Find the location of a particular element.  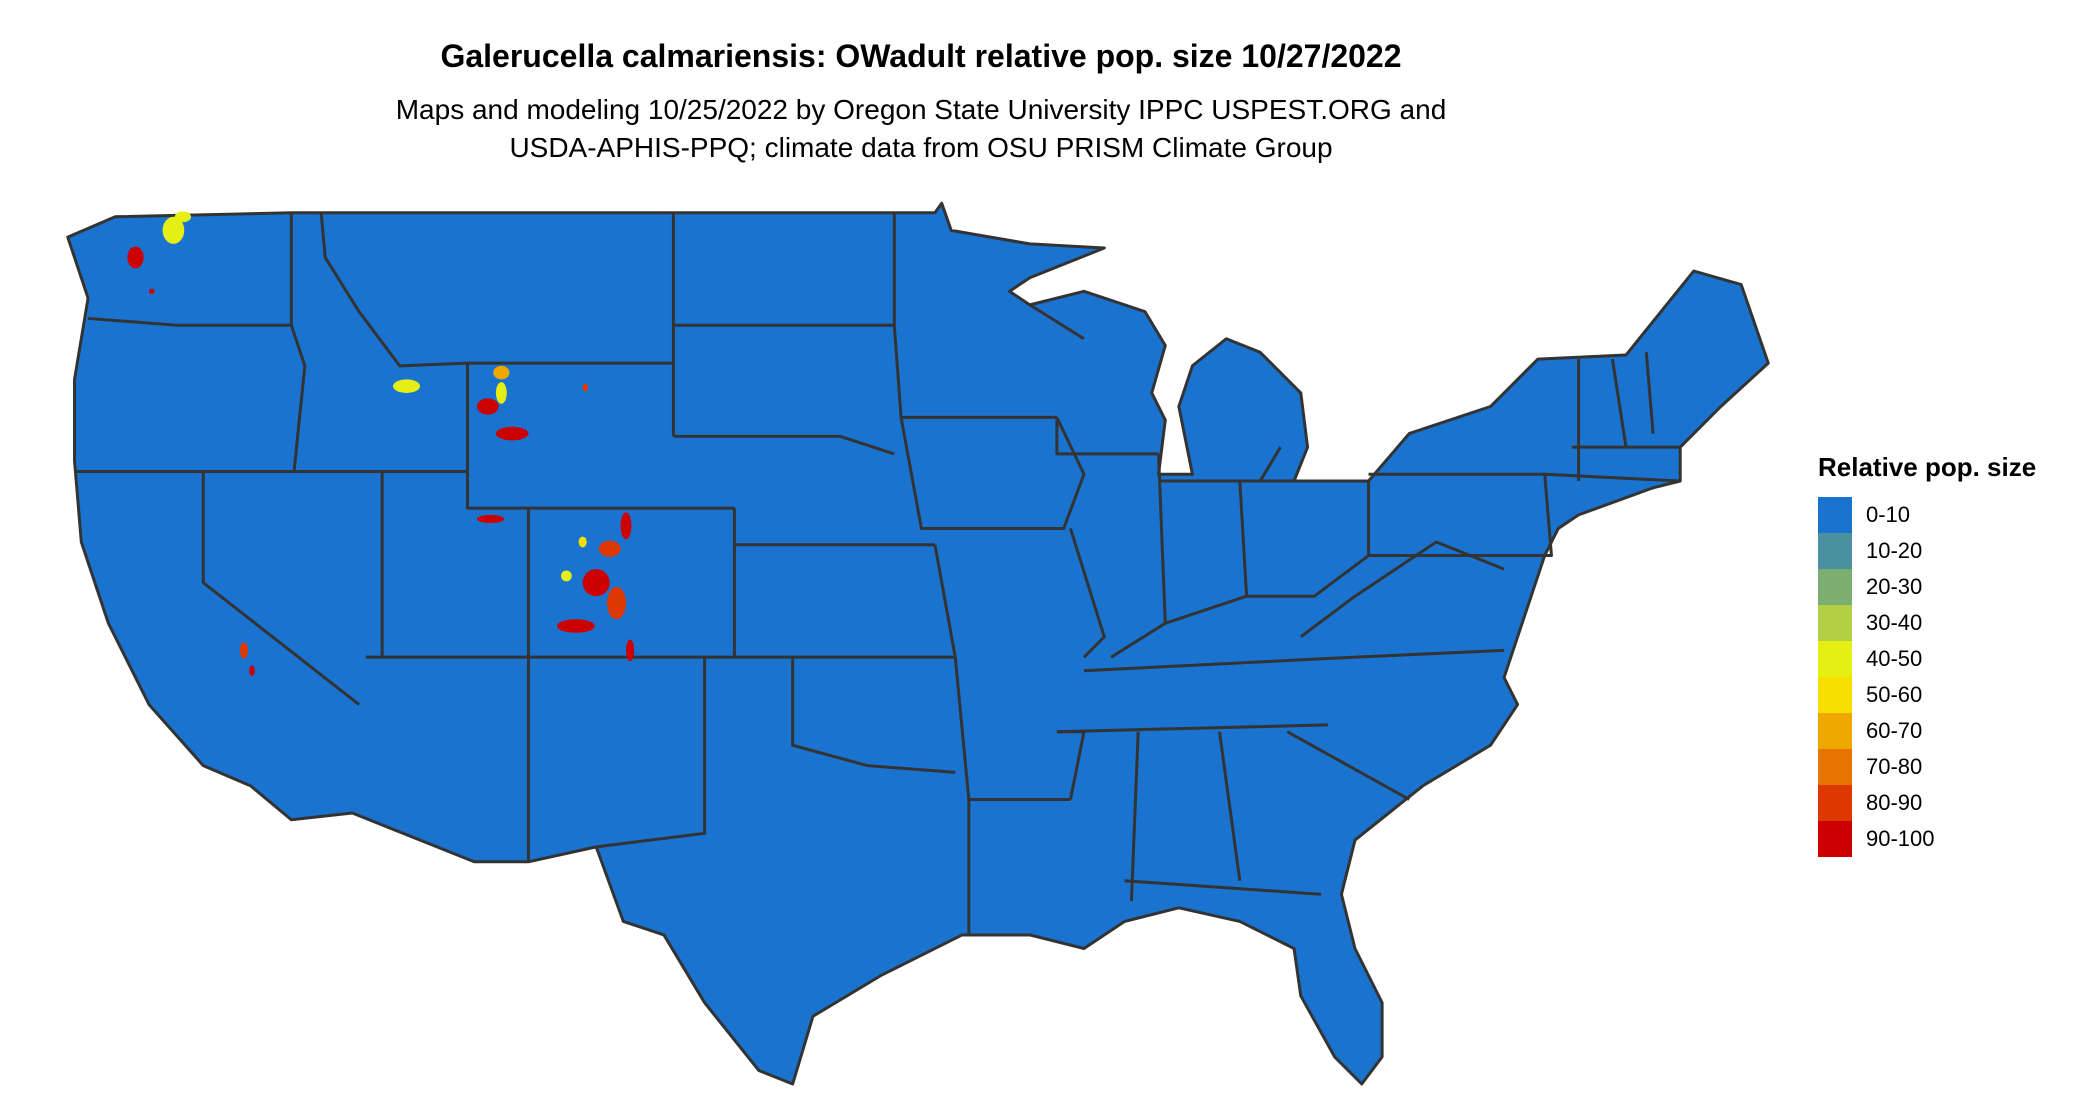

legend-item: 90-100 is located at coordinates (1927, 839).